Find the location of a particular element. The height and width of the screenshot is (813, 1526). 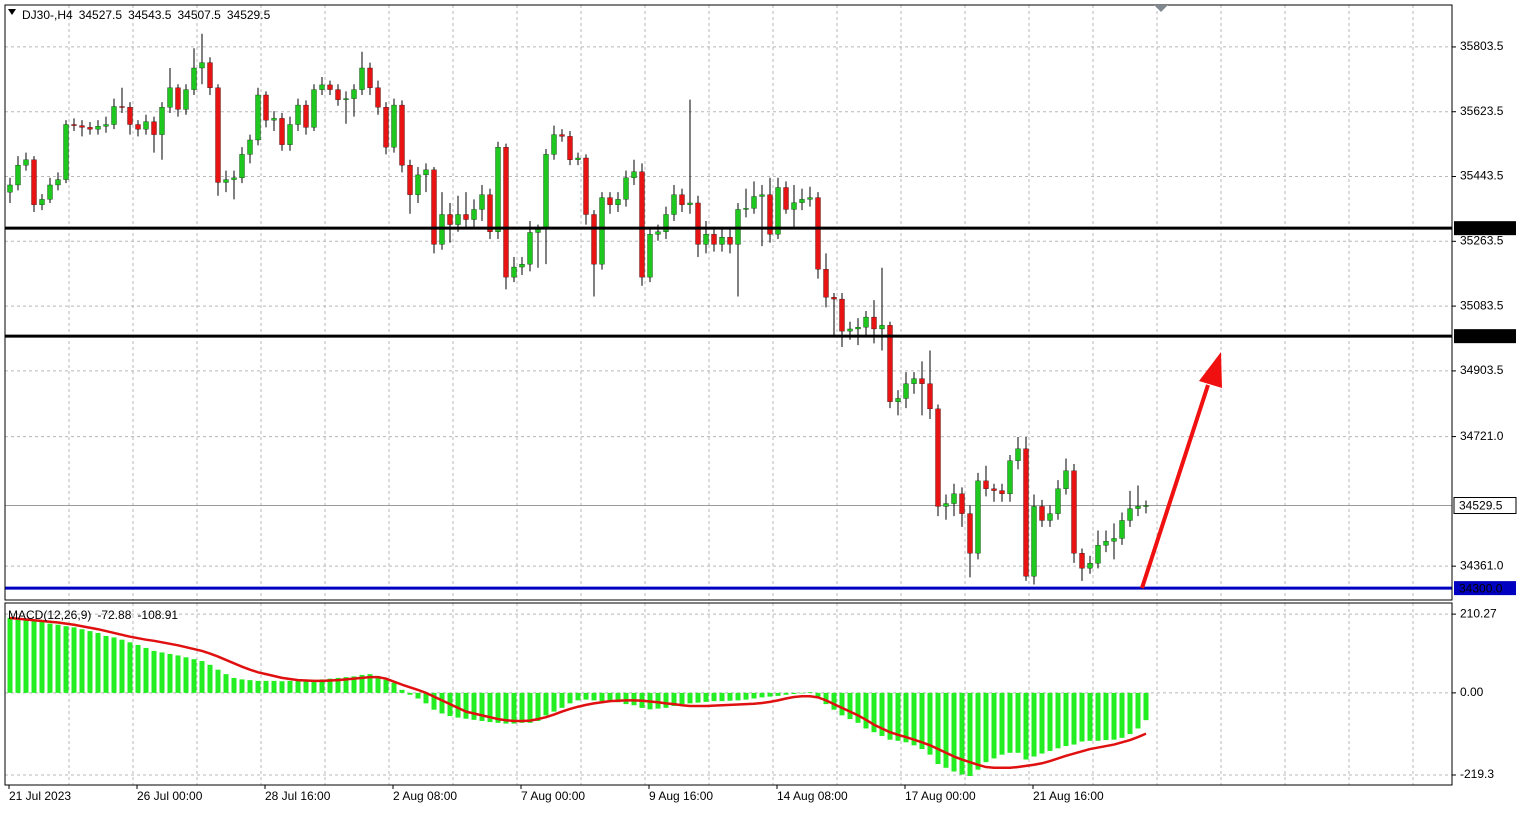

y-tick-label: 35443.5 is located at coordinates (1482, 176).